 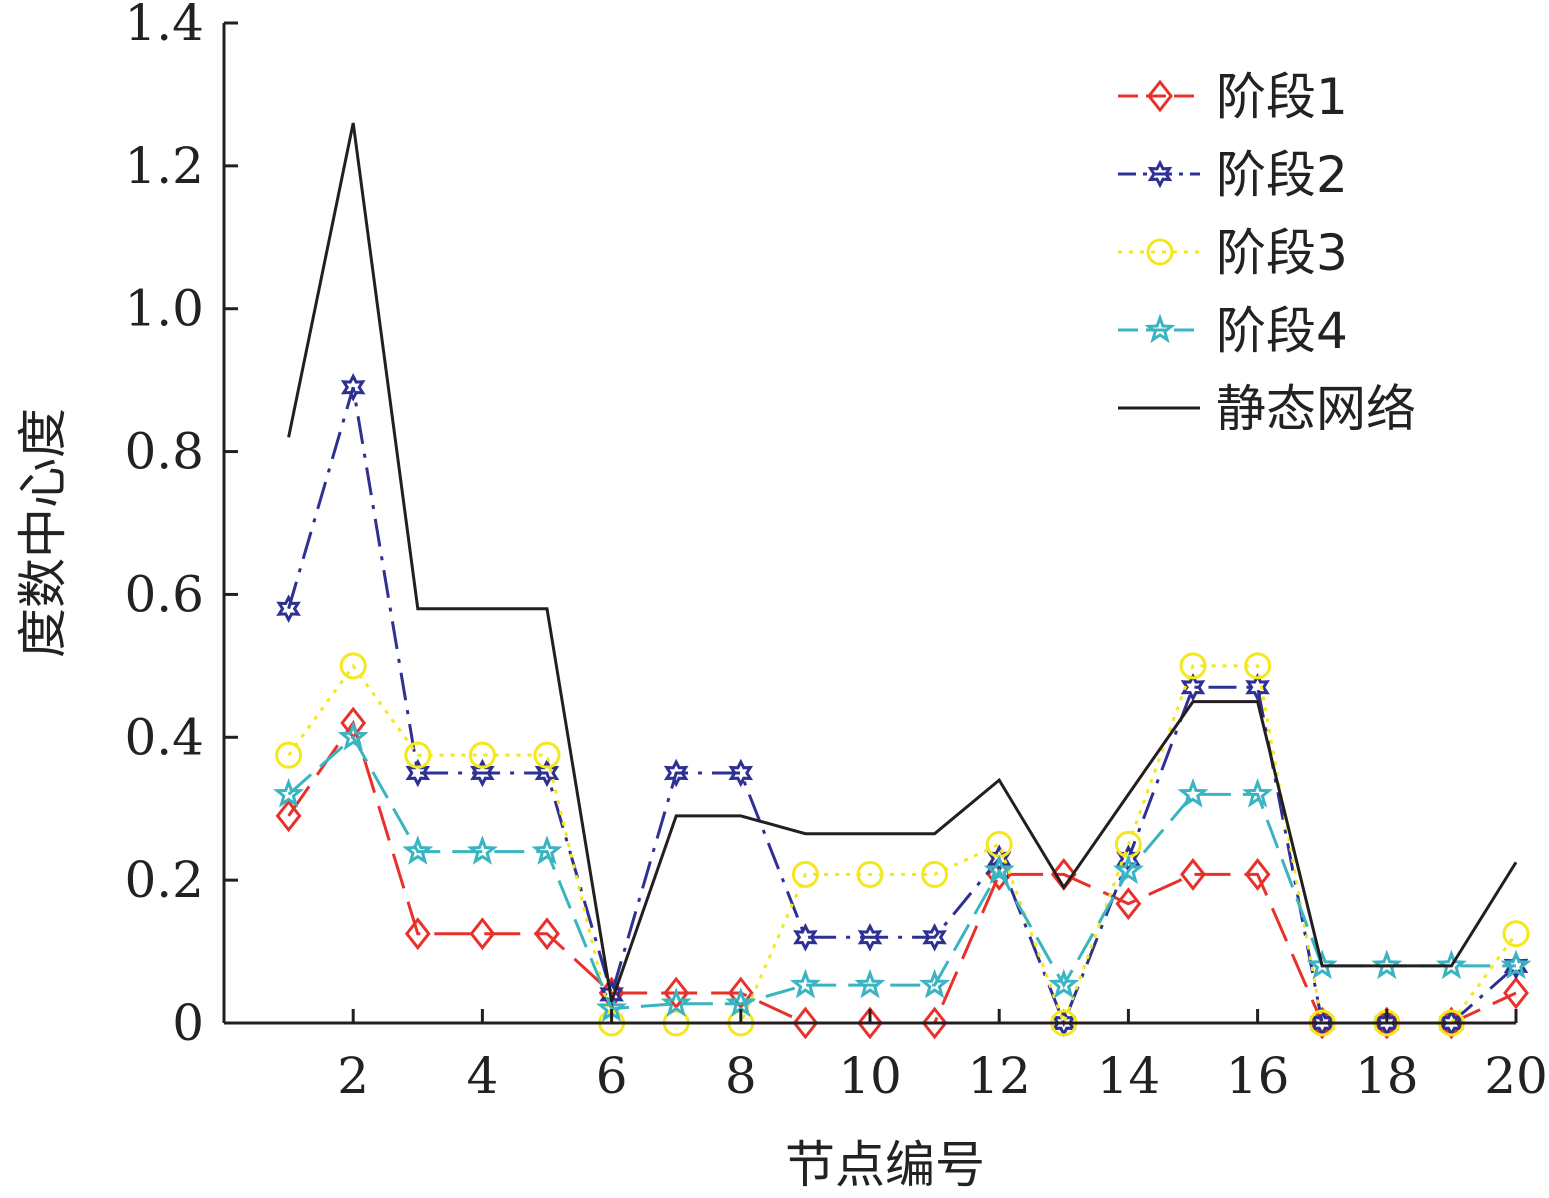 What do you see at coordinates (612, 1076) in the screenshot?
I see `x-tick-label: 6` at bounding box center [612, 1076].